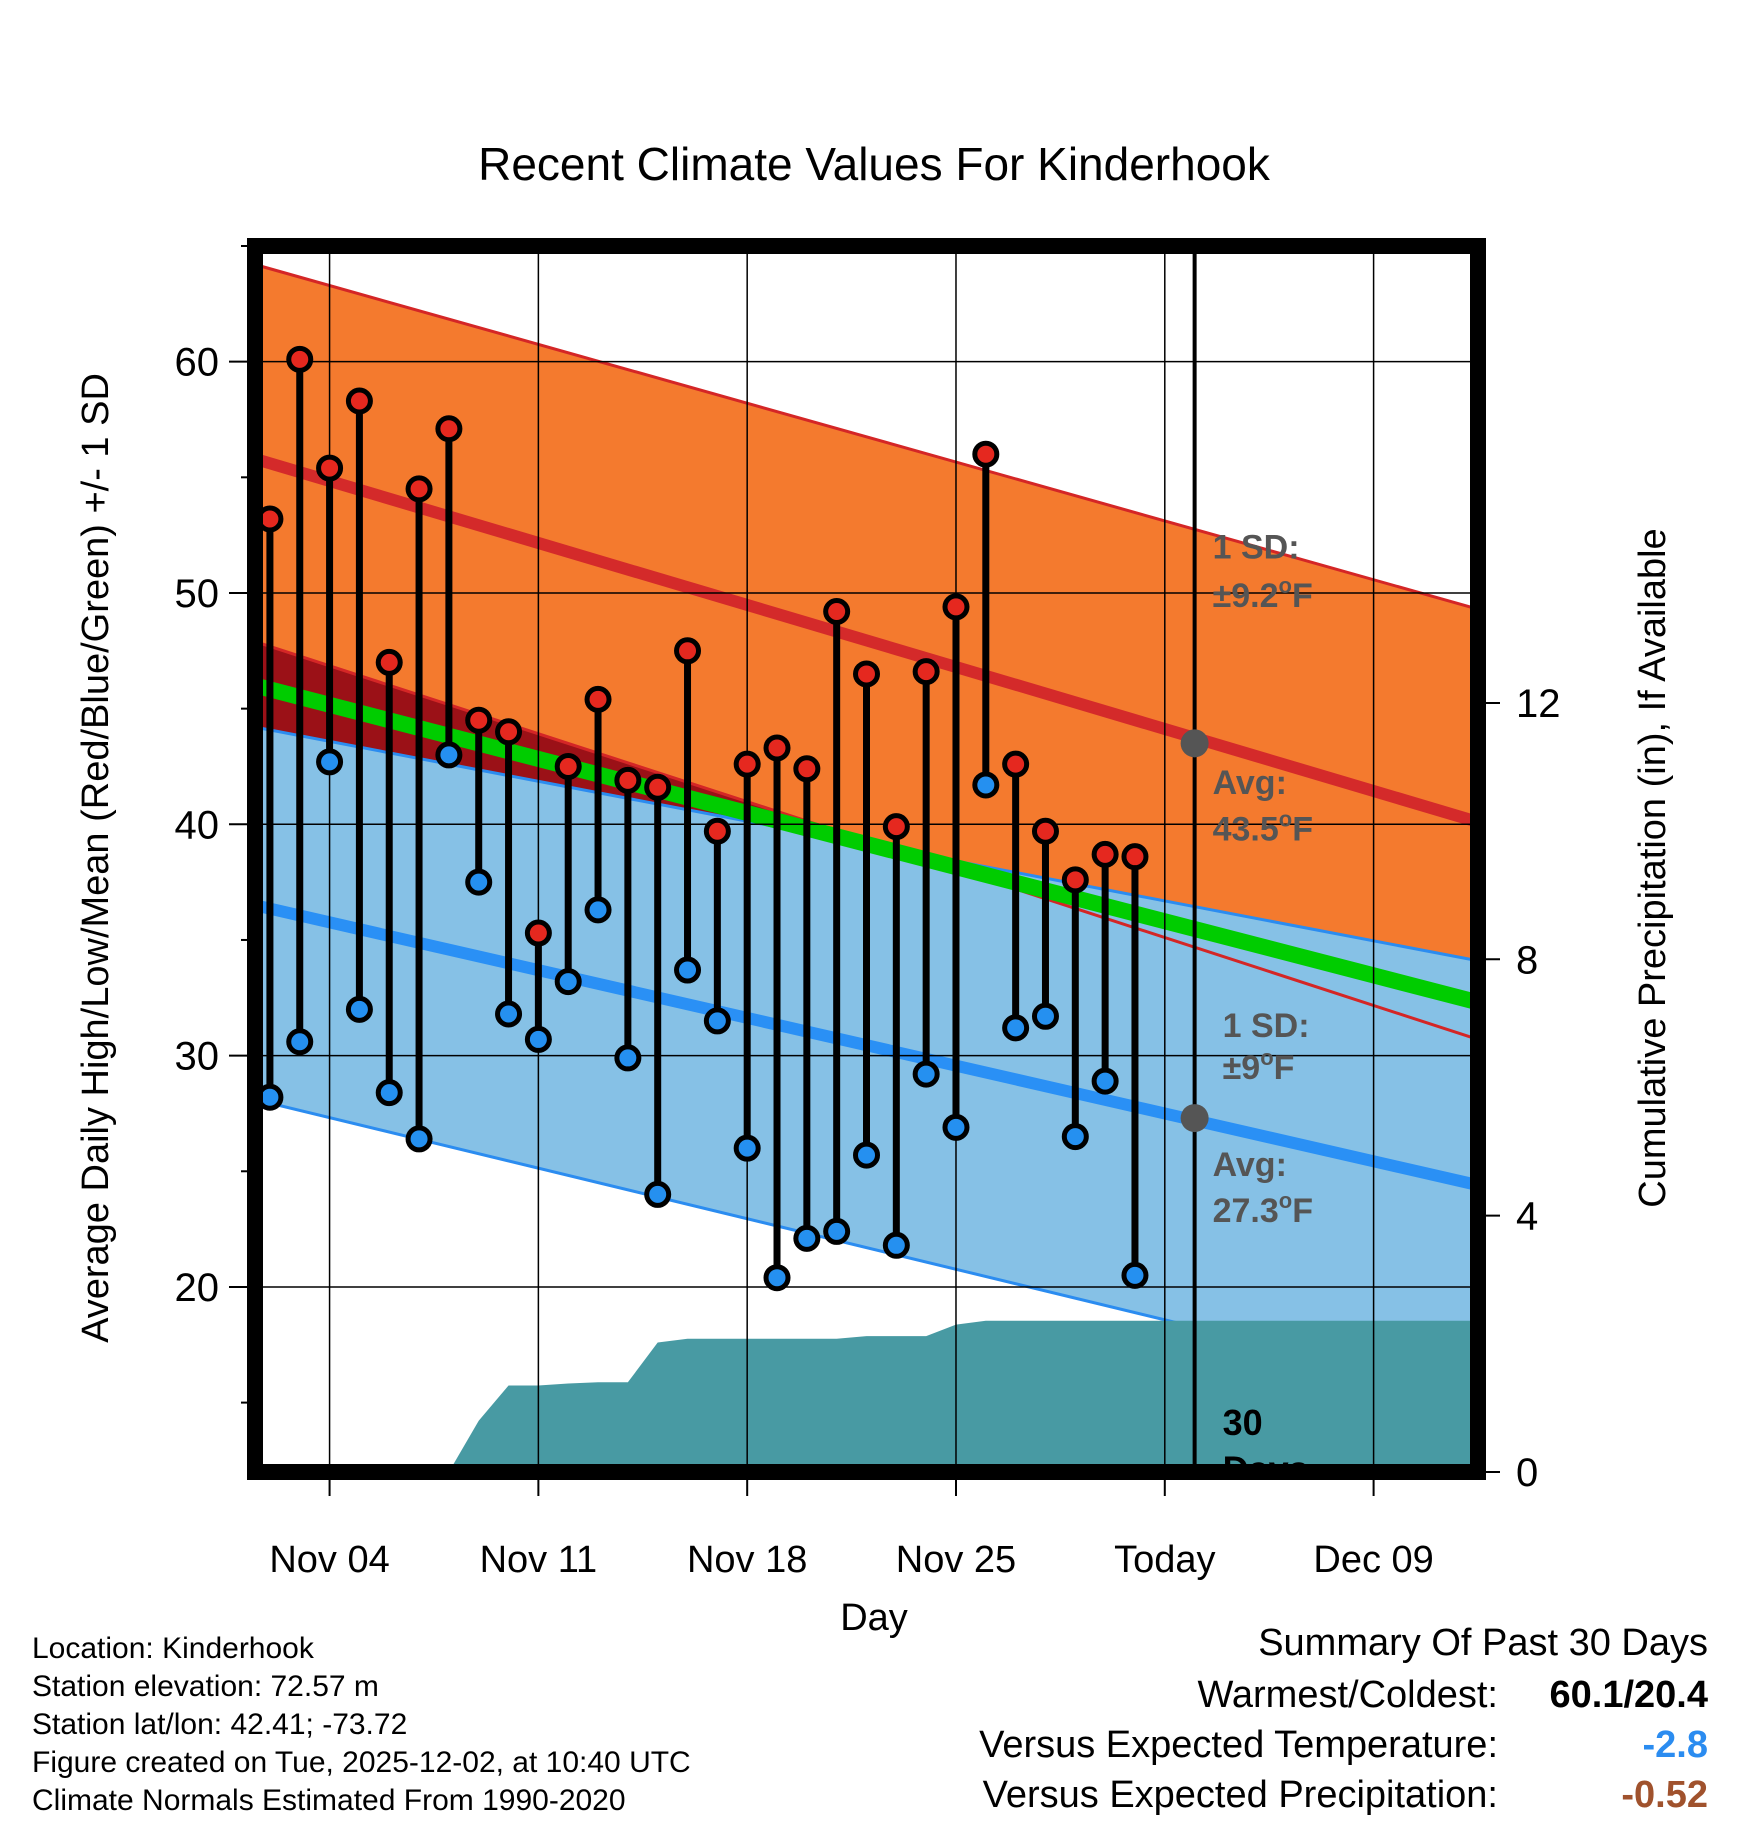 This screenshot has width=1748, height=1828. I want to click on y-tick-label: 20, so click(197, 1288).